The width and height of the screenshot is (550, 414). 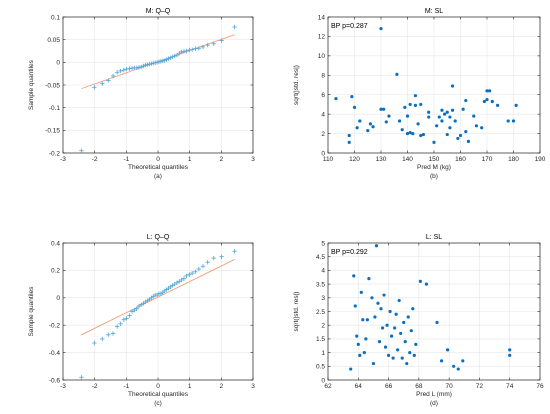 I want to click on annotation-text: BP p=0.287, so click(x=349, y=26).